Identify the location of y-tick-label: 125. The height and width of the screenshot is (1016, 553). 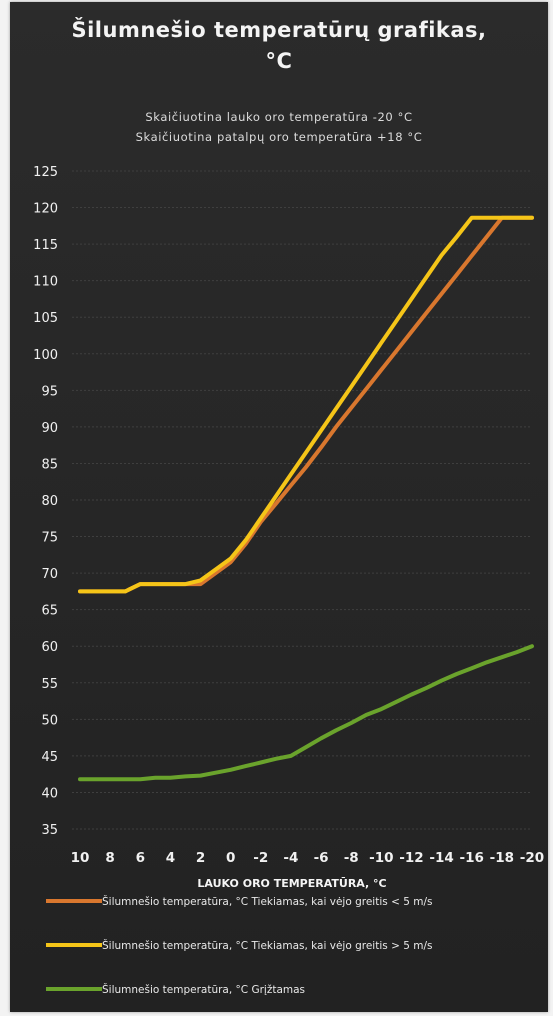
(45, 172).